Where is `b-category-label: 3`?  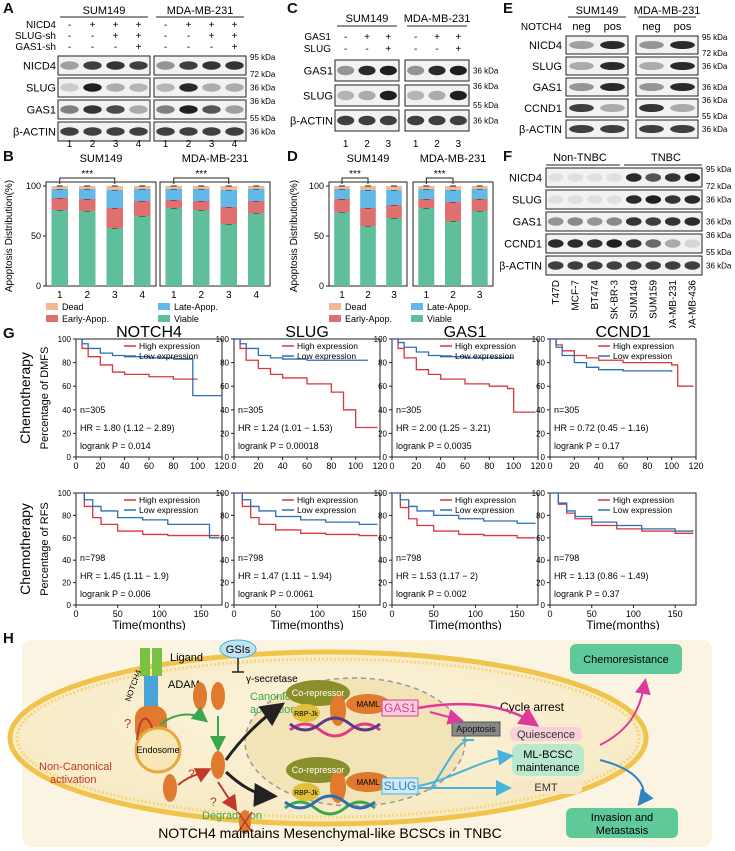
b-category-label: 3 is located at coordinates (229, 295).